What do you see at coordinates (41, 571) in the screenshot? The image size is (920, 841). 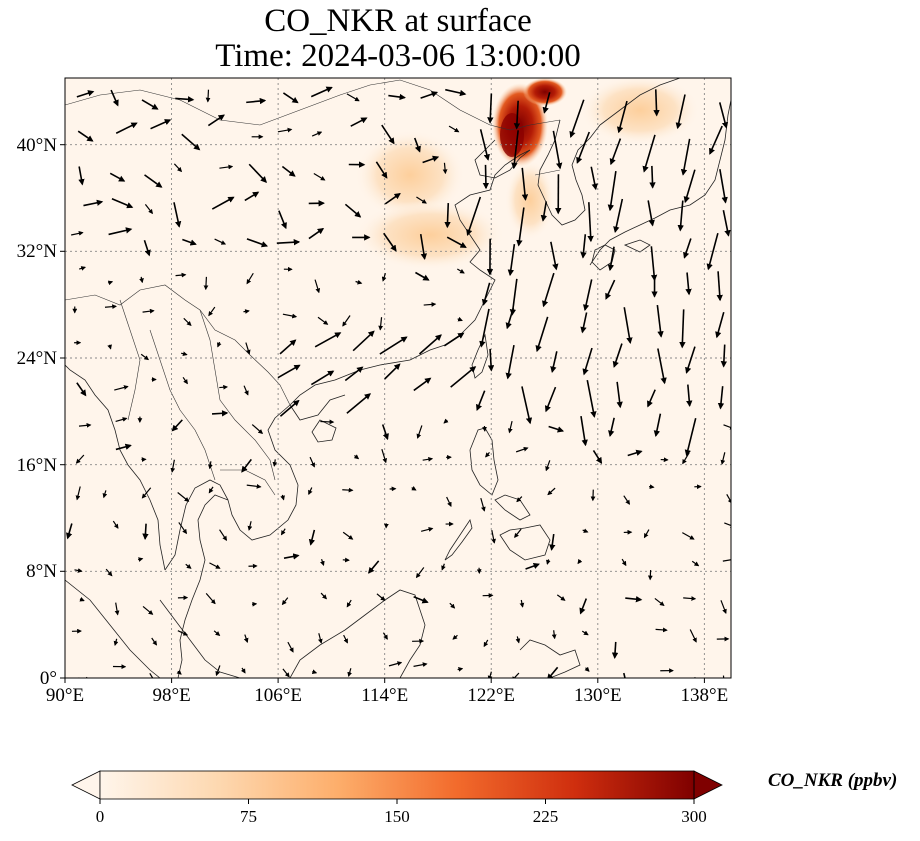 I see `lat-tick-label: 8°N` at bounding box center [41, 571].